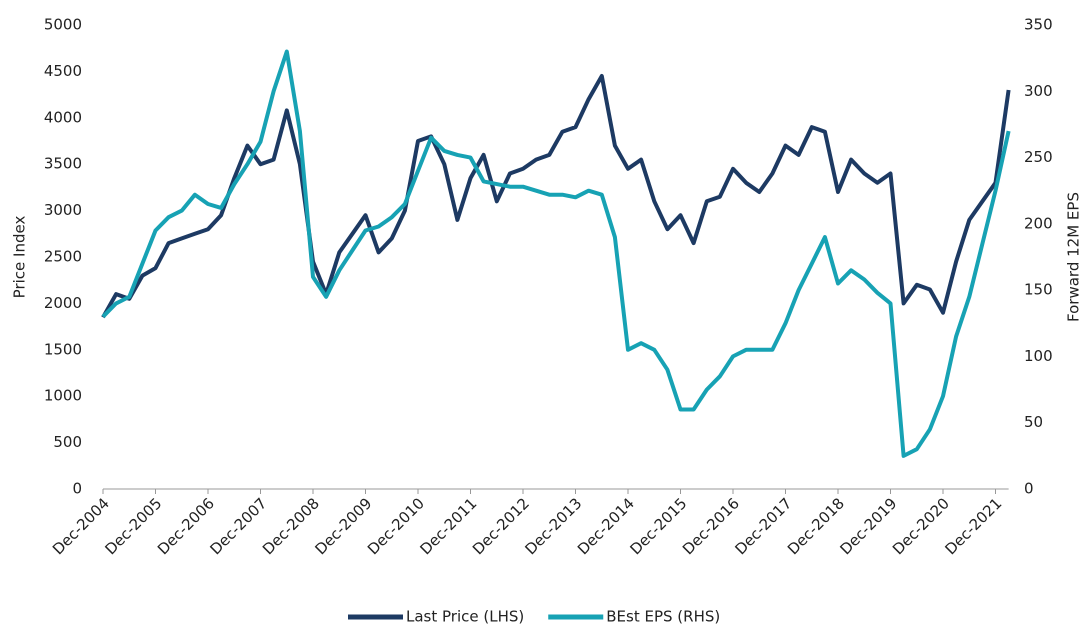 The width and height of the screenshot is (1087, 628). I want to click on y2-tick-label: 0, so click(1029, 489).